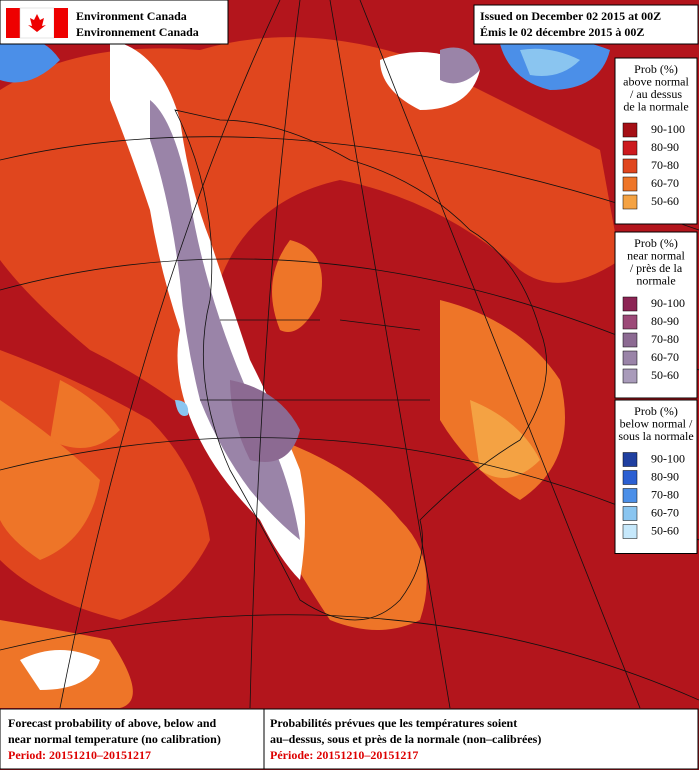 The height and width of the screenshot is (775, 699). I want to click on agency-en: Environment Canada, so click(131, 16).